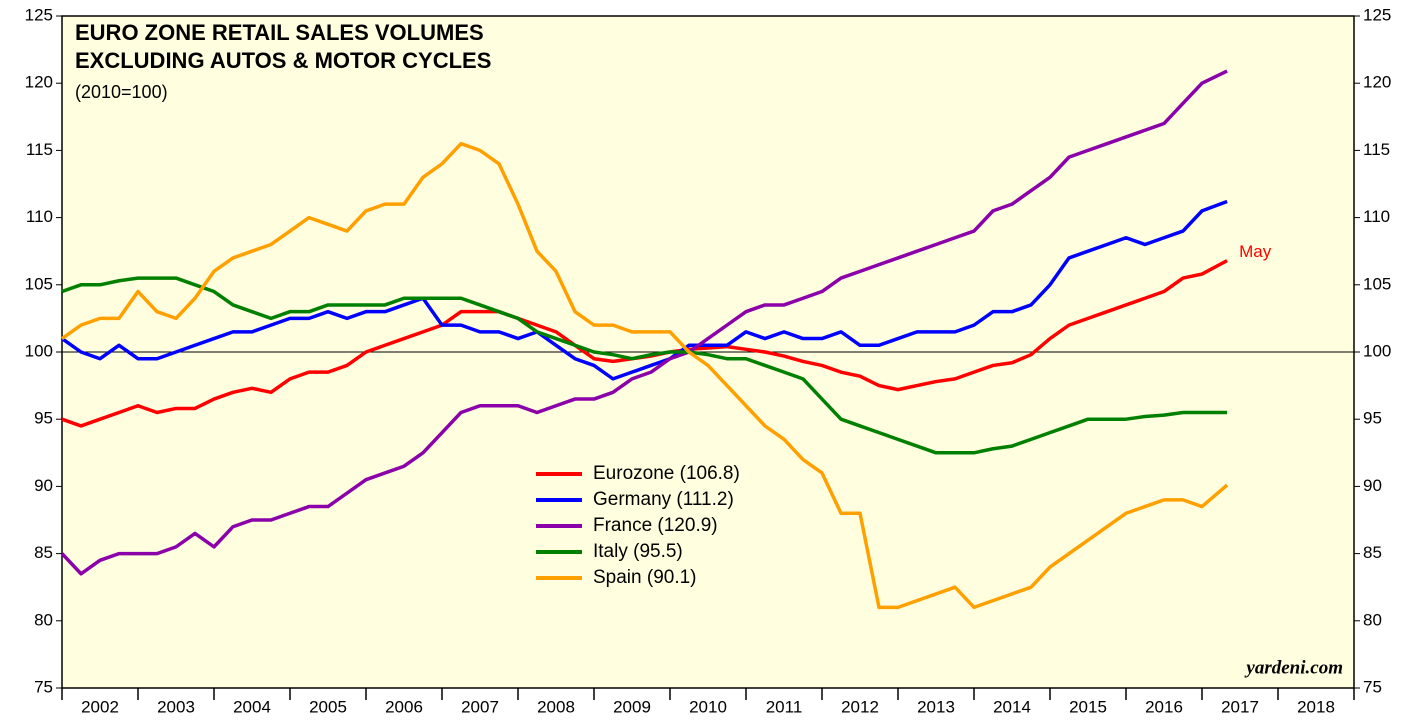  What do you see at coordinates (100, 706) in the screenshot?
I see `x-tick-label: 2002` at bounding box center [100, 706].